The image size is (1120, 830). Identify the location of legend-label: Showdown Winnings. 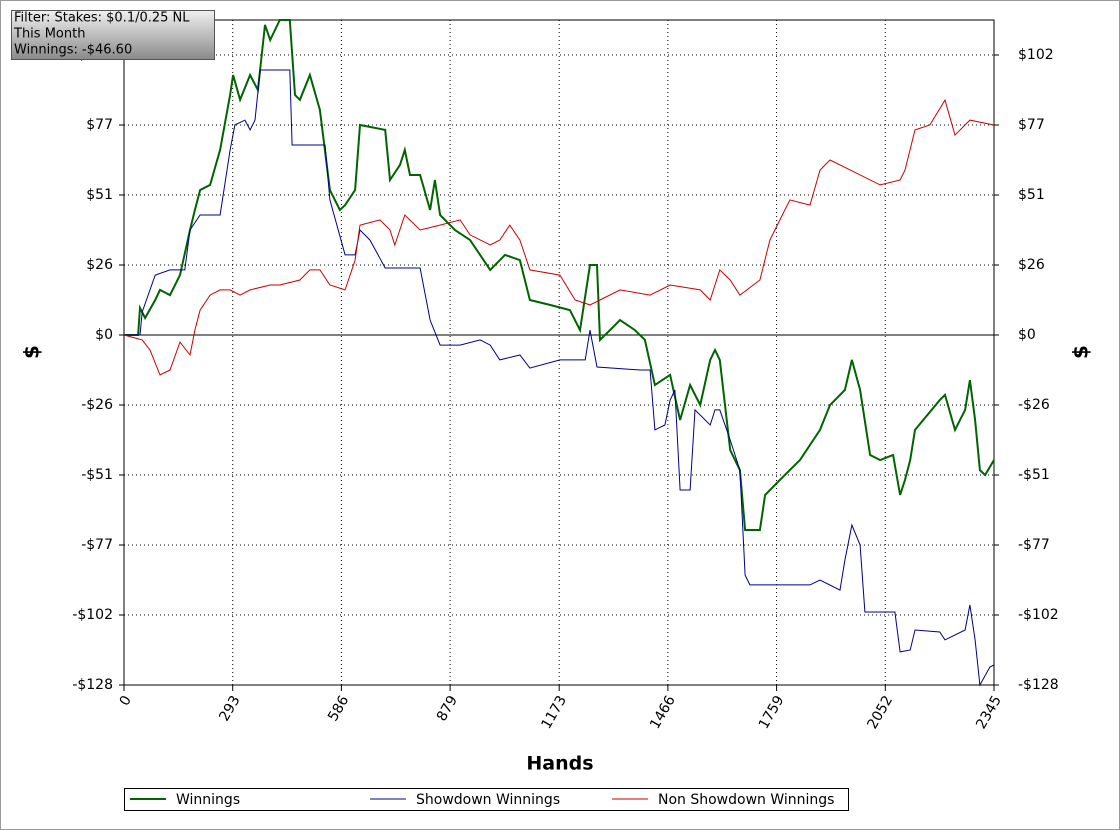
(488, 800).